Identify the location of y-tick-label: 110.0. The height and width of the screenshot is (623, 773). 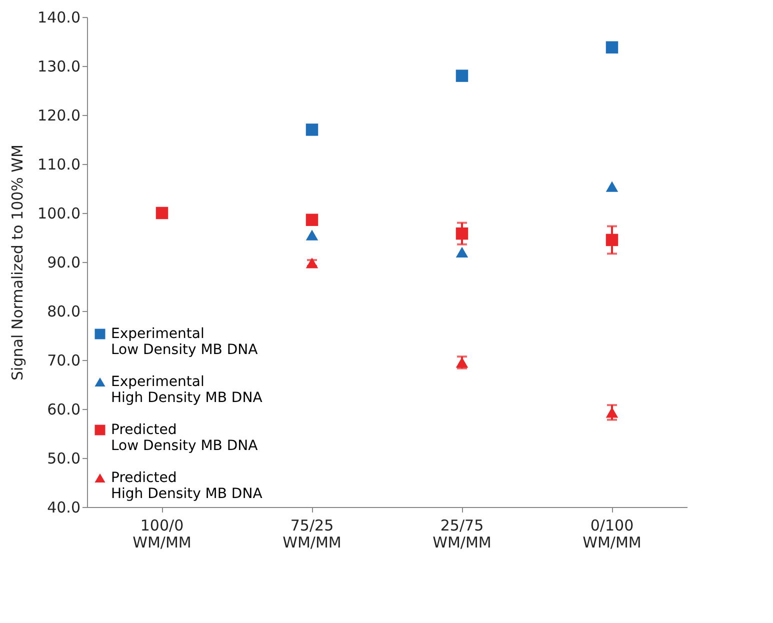
(59, 165).